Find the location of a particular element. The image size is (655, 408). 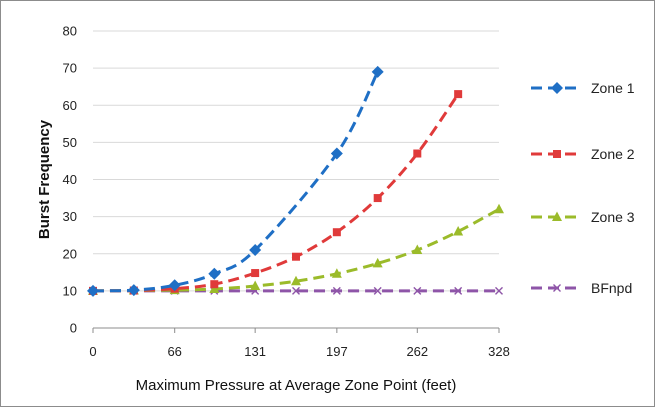

y-tick-label: 60 is located at coordinates (70, 105).